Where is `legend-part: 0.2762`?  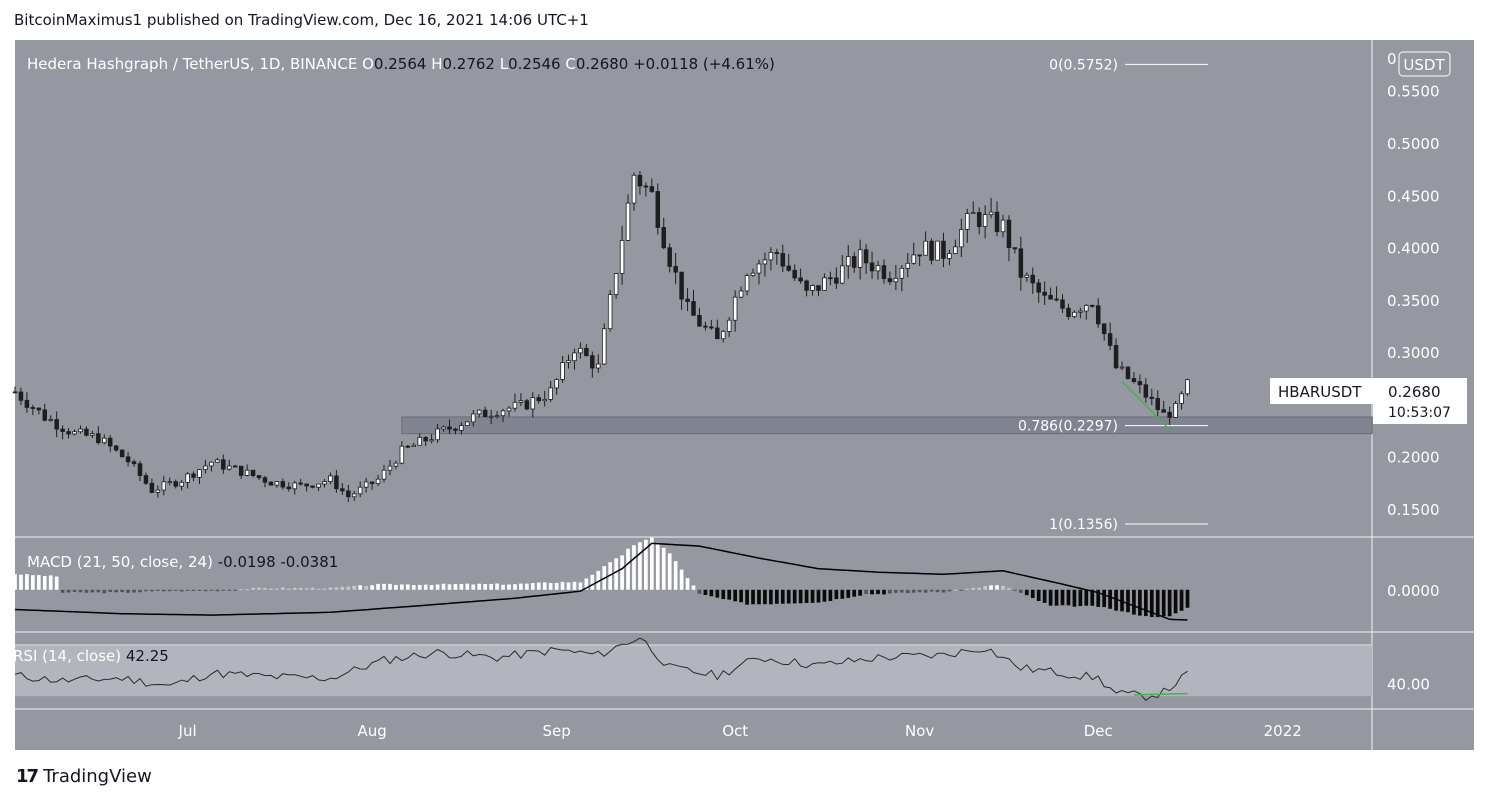
legend-part: 0.2762 is located at coordinates (470, 64).